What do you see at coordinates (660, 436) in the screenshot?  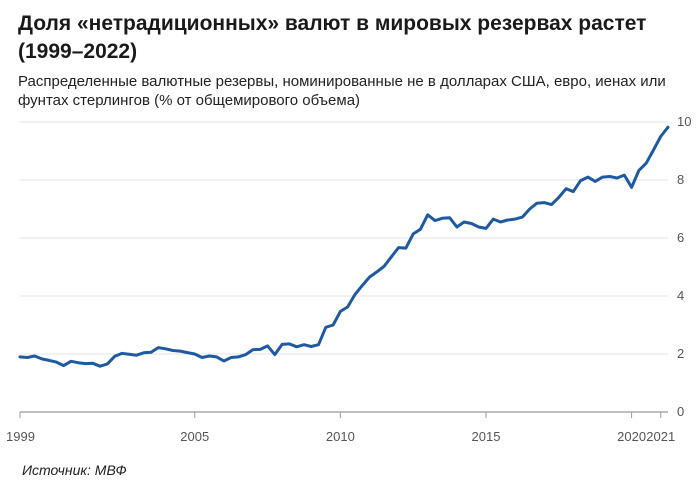 I see `x-tick-label: 2021` at bounding box center [660, 436].